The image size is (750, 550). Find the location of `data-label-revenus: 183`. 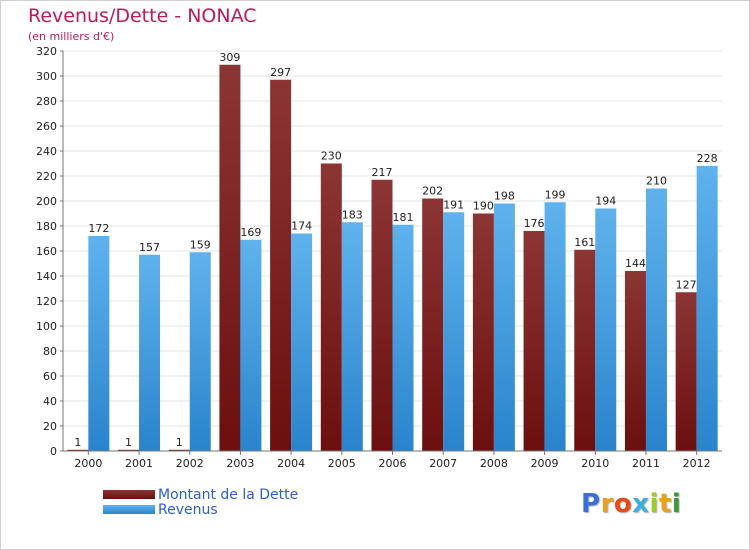

data-label-revenus: 183 is located at coordinates (352, 214).